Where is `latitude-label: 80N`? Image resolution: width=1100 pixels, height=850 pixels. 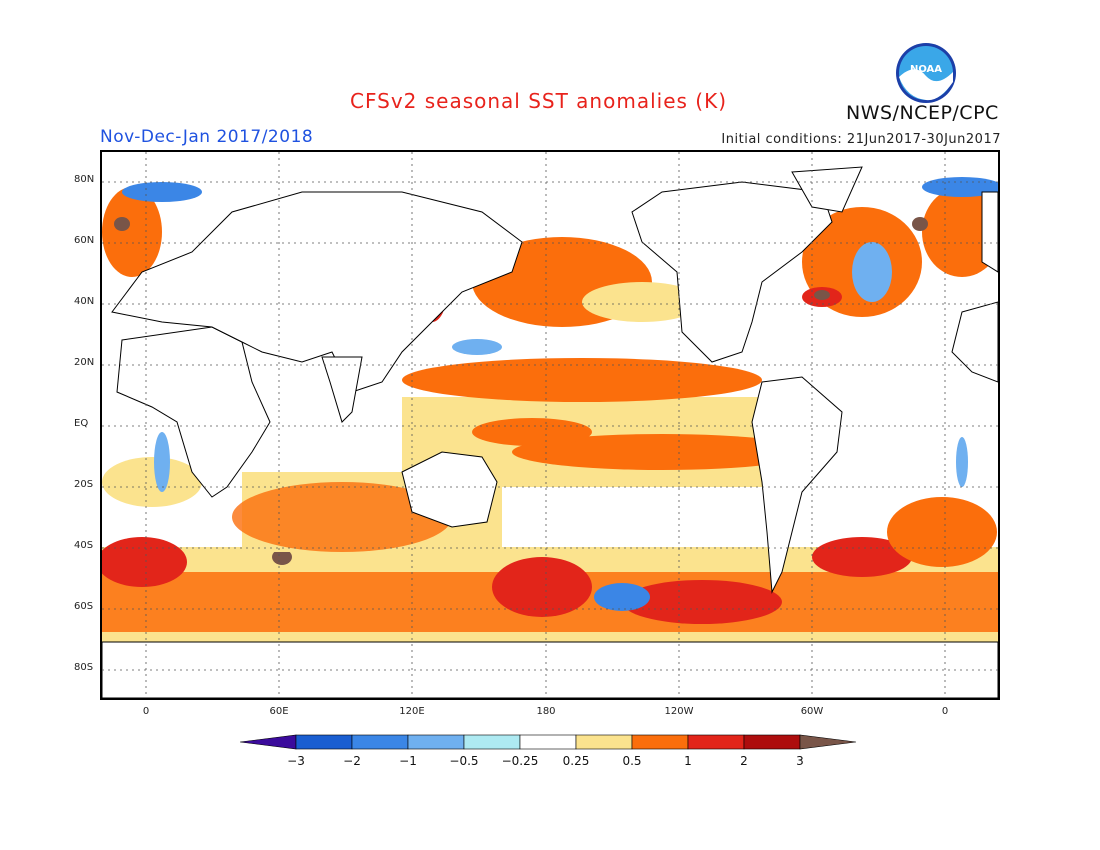 latitude-label: 80N is located at coordinates (84, 179).